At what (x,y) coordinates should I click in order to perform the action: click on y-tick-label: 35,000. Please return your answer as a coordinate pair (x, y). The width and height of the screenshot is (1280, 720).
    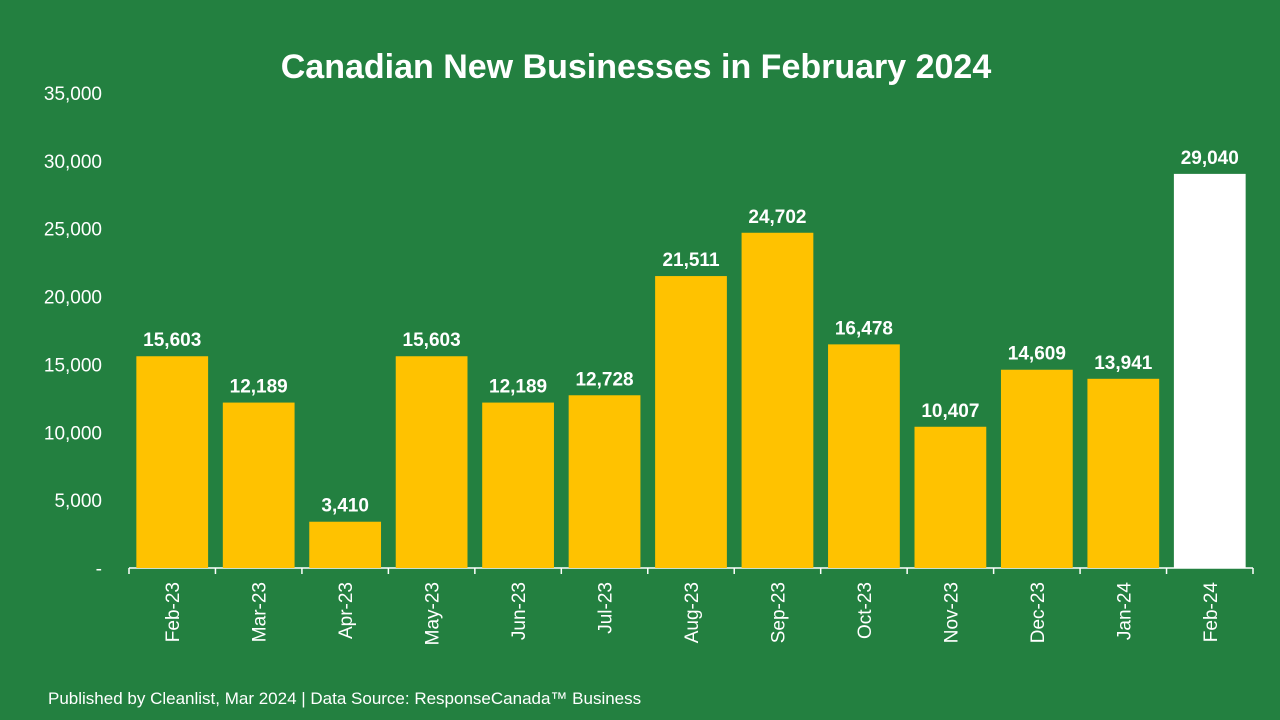
    Looking at the image, I should click on (73, 94).